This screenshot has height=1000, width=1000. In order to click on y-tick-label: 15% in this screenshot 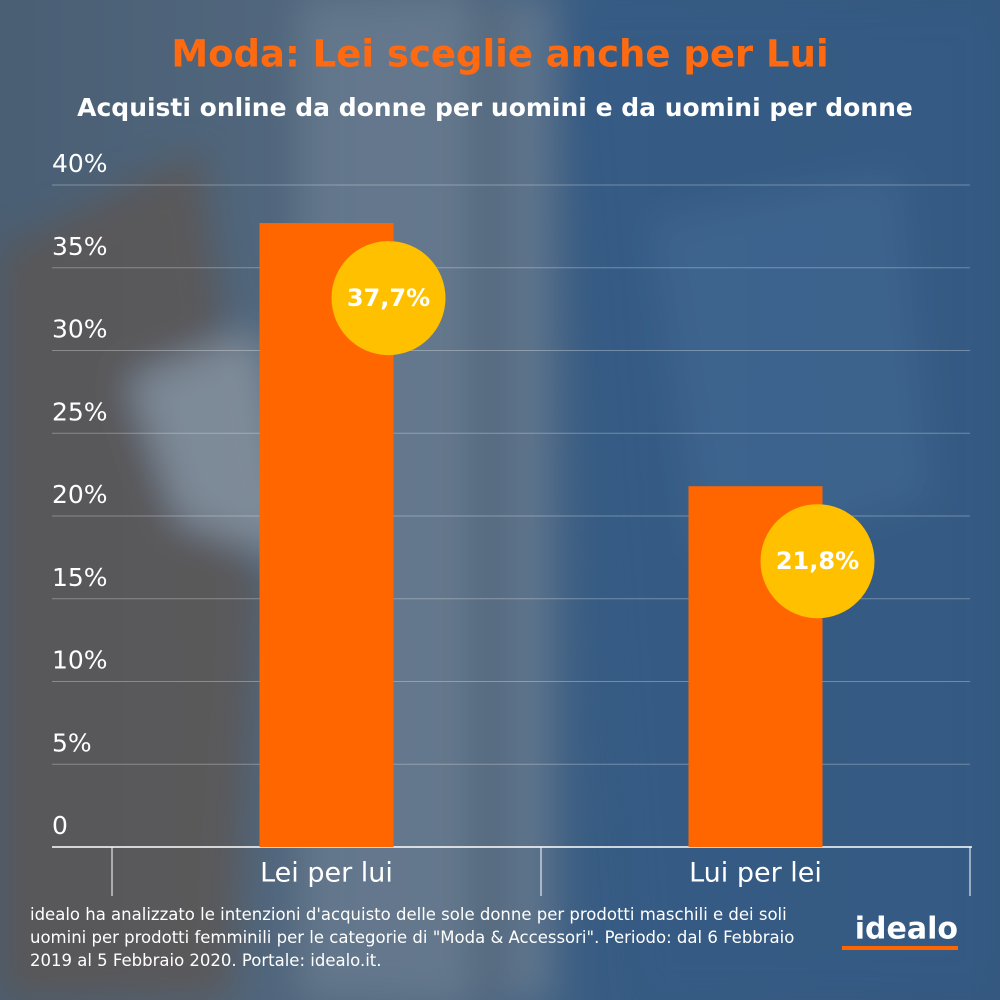, I will do `click(80, 577)`.